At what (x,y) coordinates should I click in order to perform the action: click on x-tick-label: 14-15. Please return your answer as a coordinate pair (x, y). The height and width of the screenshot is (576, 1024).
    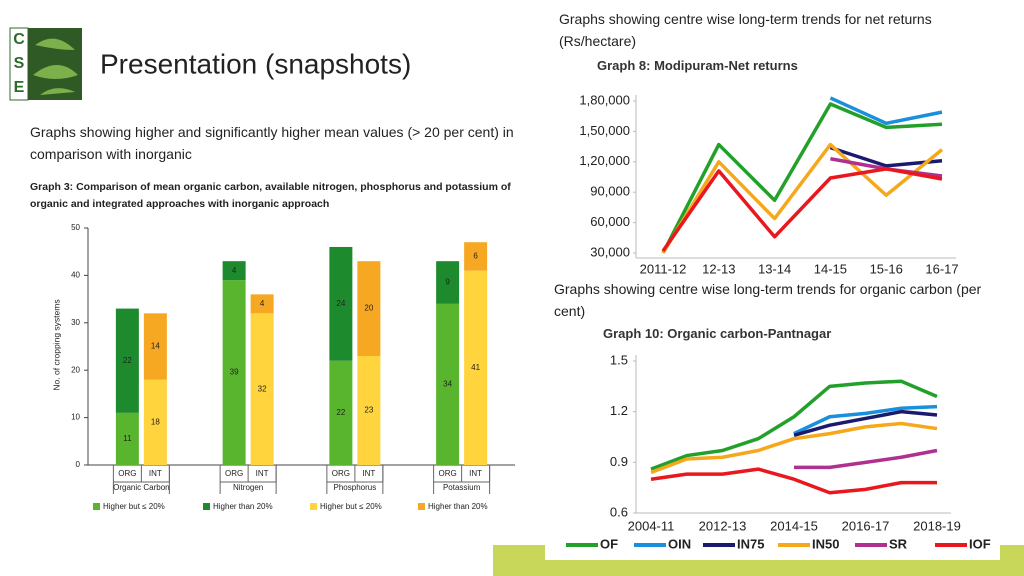
    Looking at the image, I should click on (830, 268).